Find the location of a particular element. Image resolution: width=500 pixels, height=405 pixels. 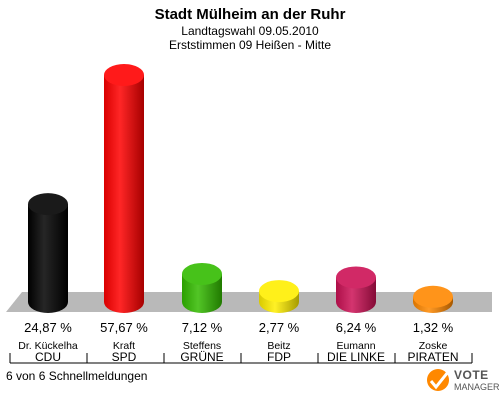

bar-top-gr-ne is located at coordinates (202, 273).